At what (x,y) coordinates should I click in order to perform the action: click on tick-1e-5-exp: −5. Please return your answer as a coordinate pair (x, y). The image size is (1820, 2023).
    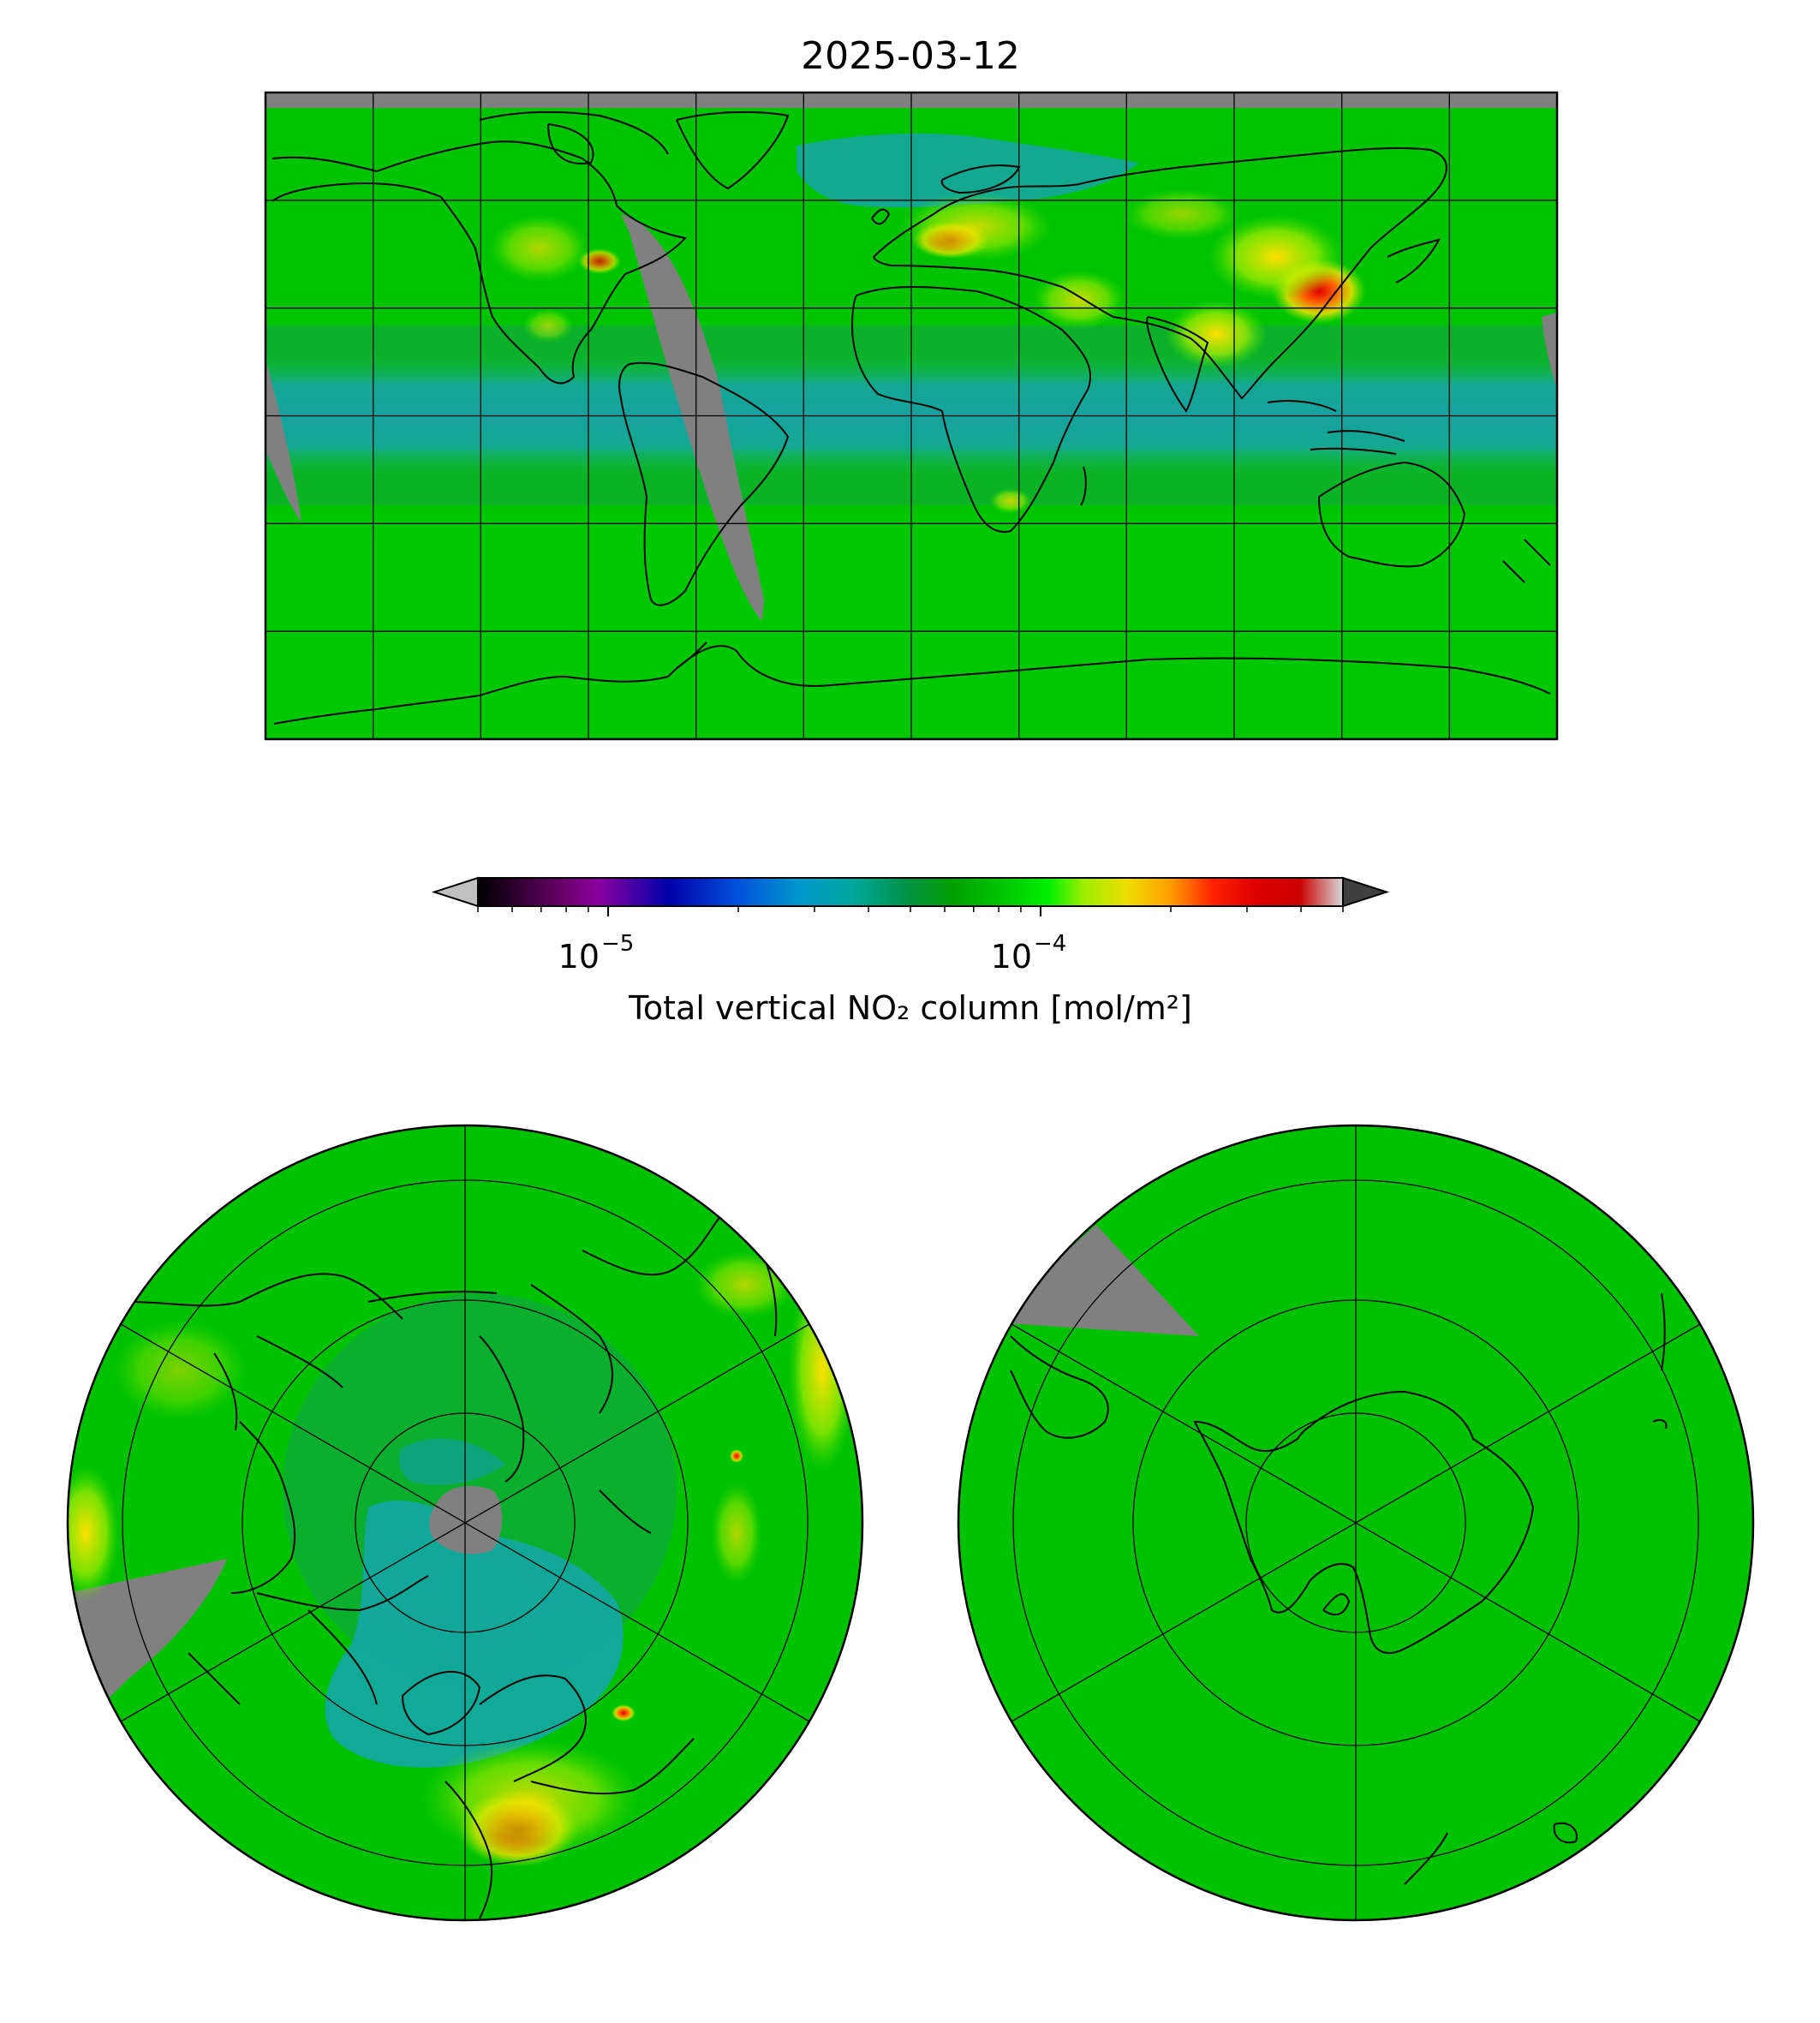
    Looking at the image, I should click on (617, 944).